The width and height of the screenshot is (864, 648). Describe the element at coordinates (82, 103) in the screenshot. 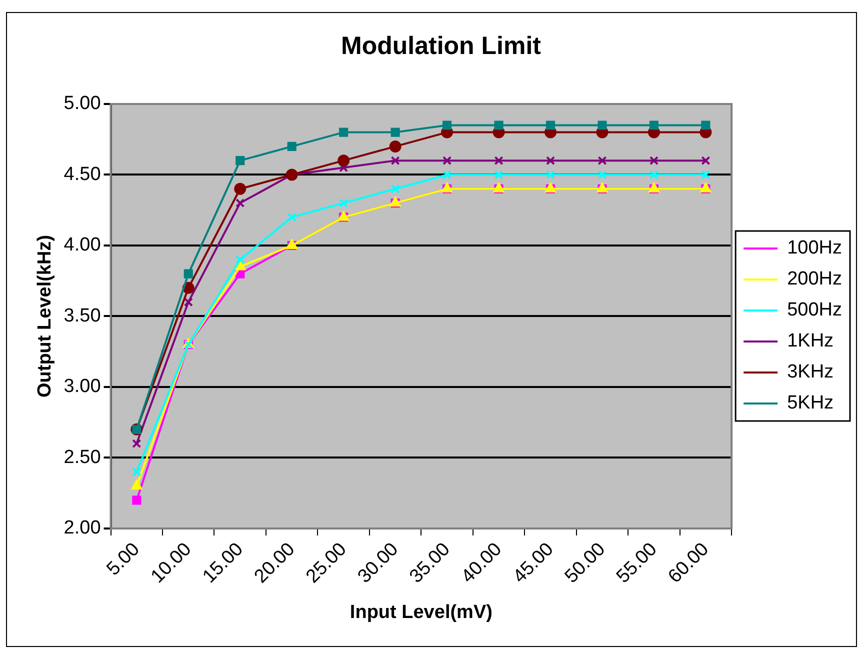

I see `y-tick-label: 5.00` at that location.